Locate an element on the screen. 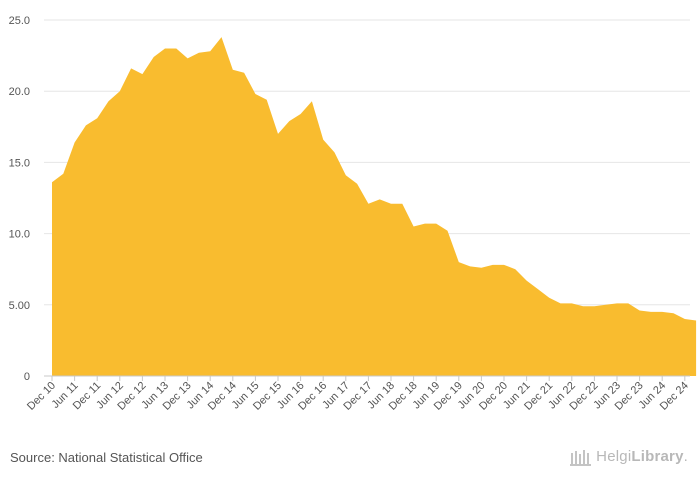  brand-regular: Helgi is located at coordinates (614, 456).